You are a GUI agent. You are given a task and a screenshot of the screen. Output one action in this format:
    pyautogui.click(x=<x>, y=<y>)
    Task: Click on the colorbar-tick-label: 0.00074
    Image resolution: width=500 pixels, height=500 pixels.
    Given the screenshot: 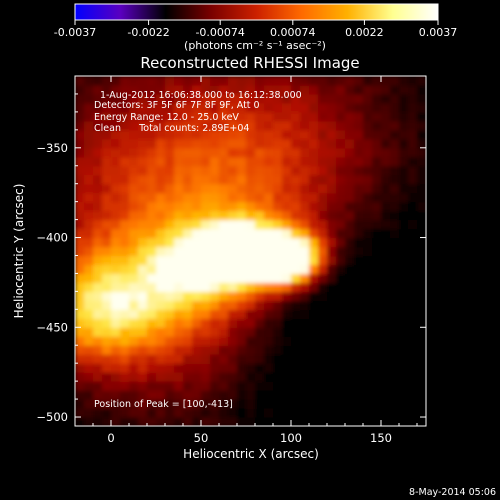 What is the action you would take?
    pyautogui.click(x=293, y=32)
    